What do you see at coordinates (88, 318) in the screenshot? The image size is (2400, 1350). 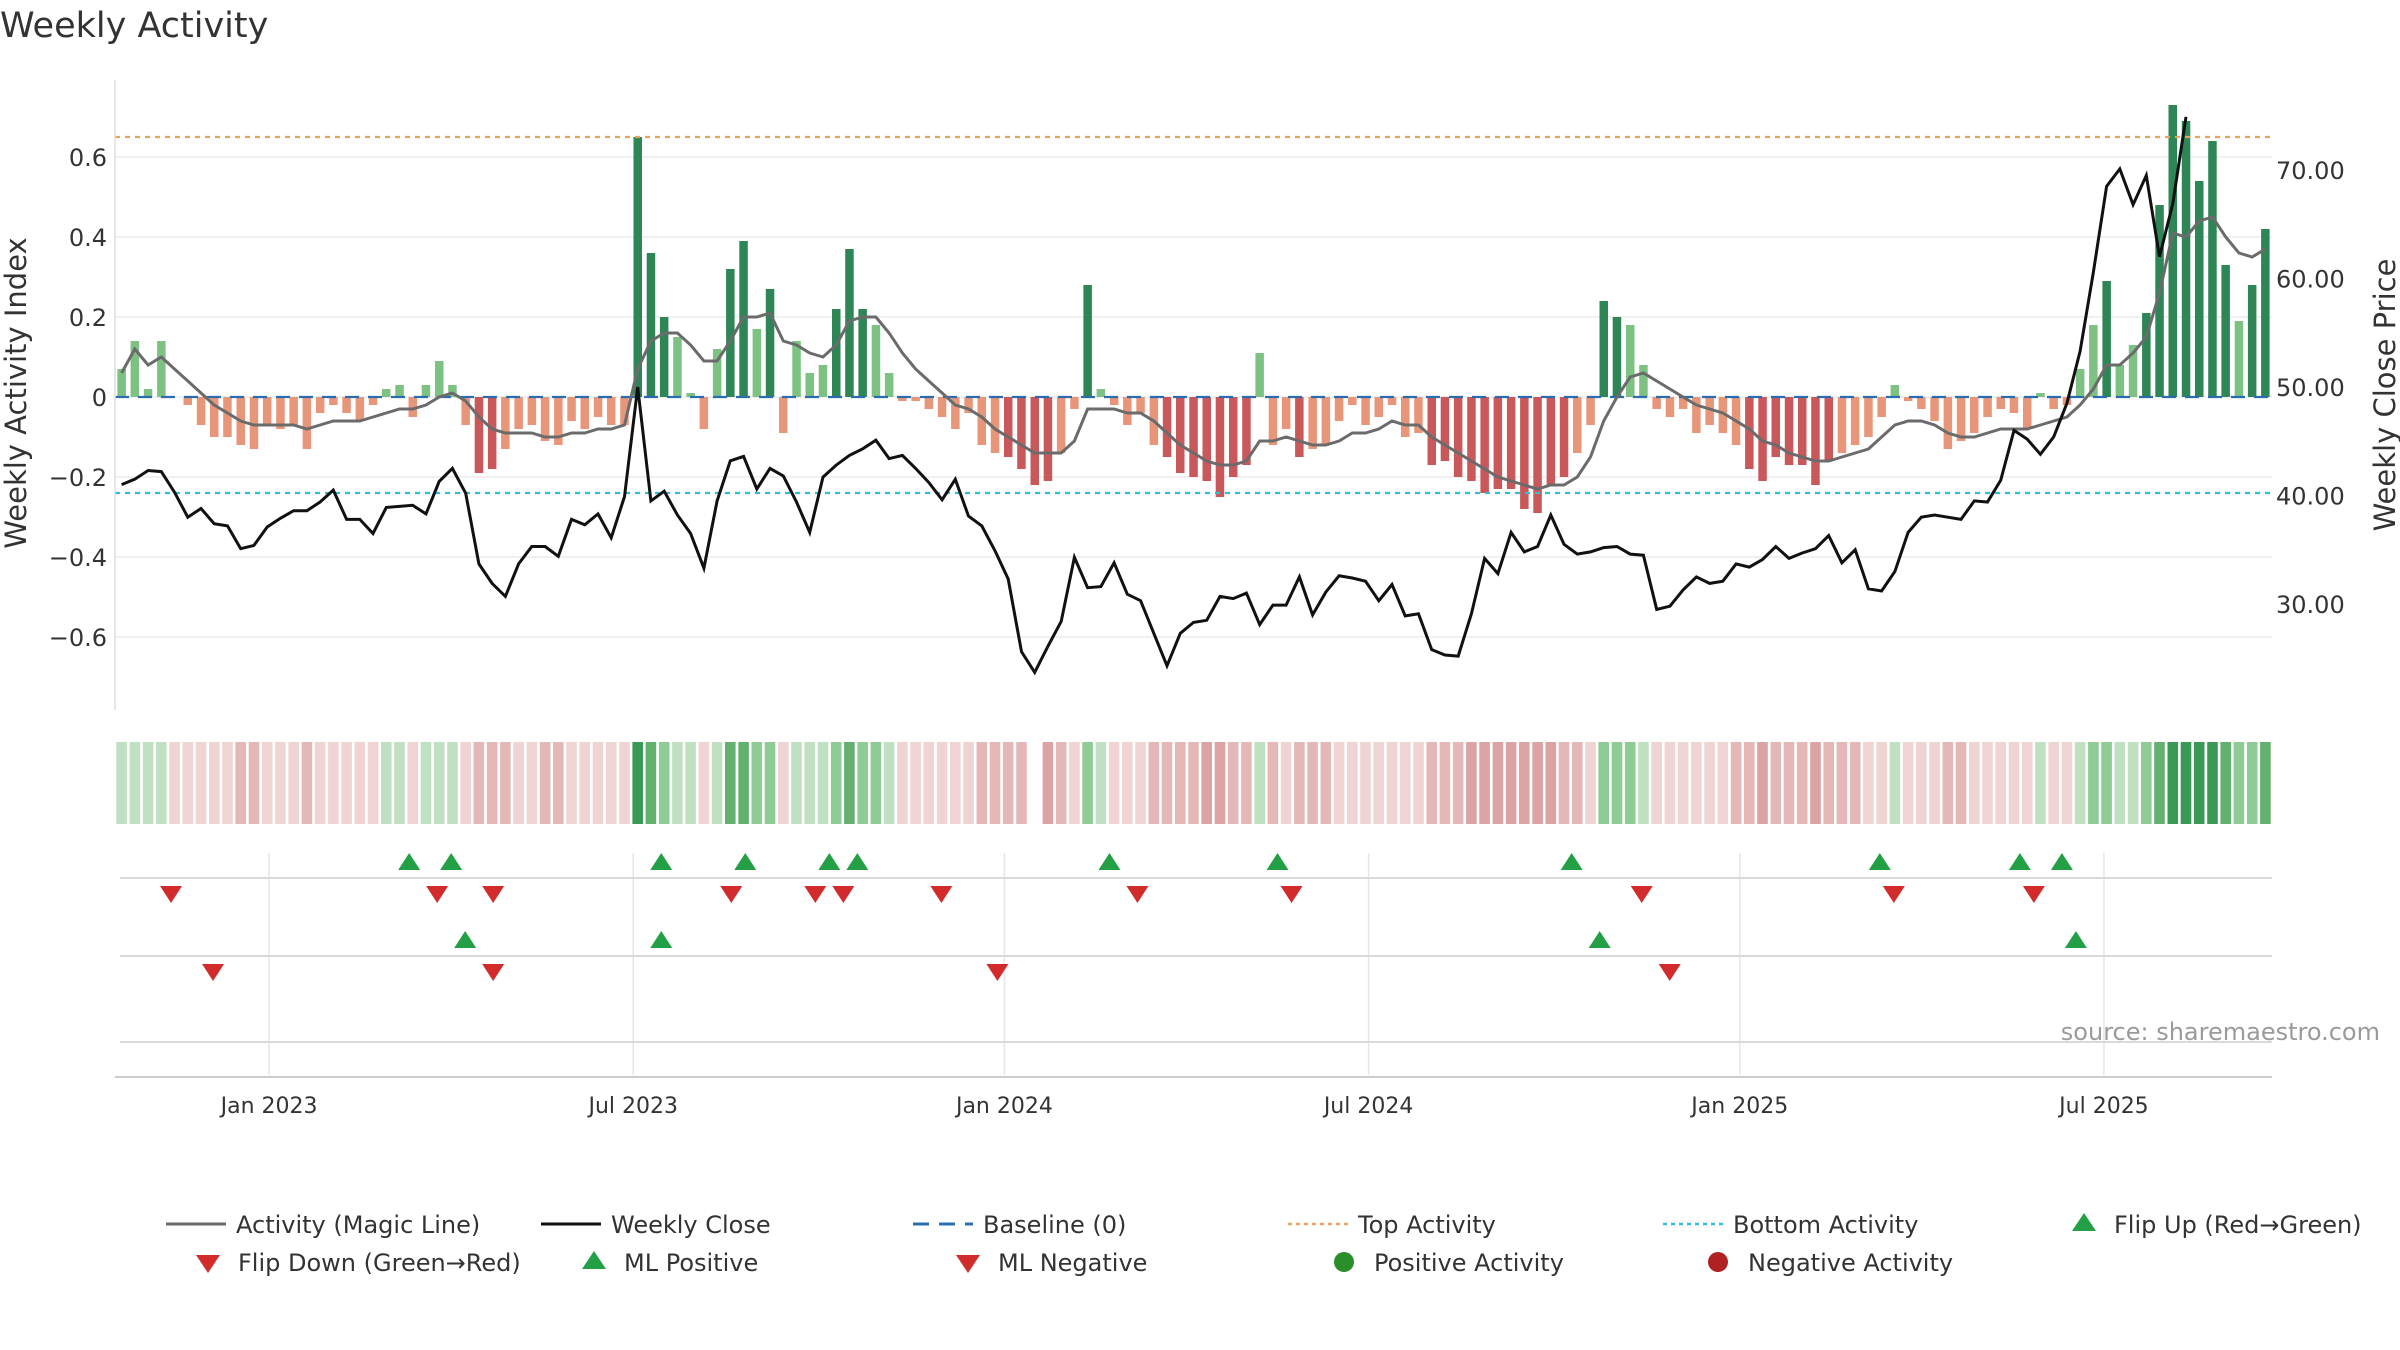 I see `y-tick-label: 0.2` at bounding box center [88, 318].